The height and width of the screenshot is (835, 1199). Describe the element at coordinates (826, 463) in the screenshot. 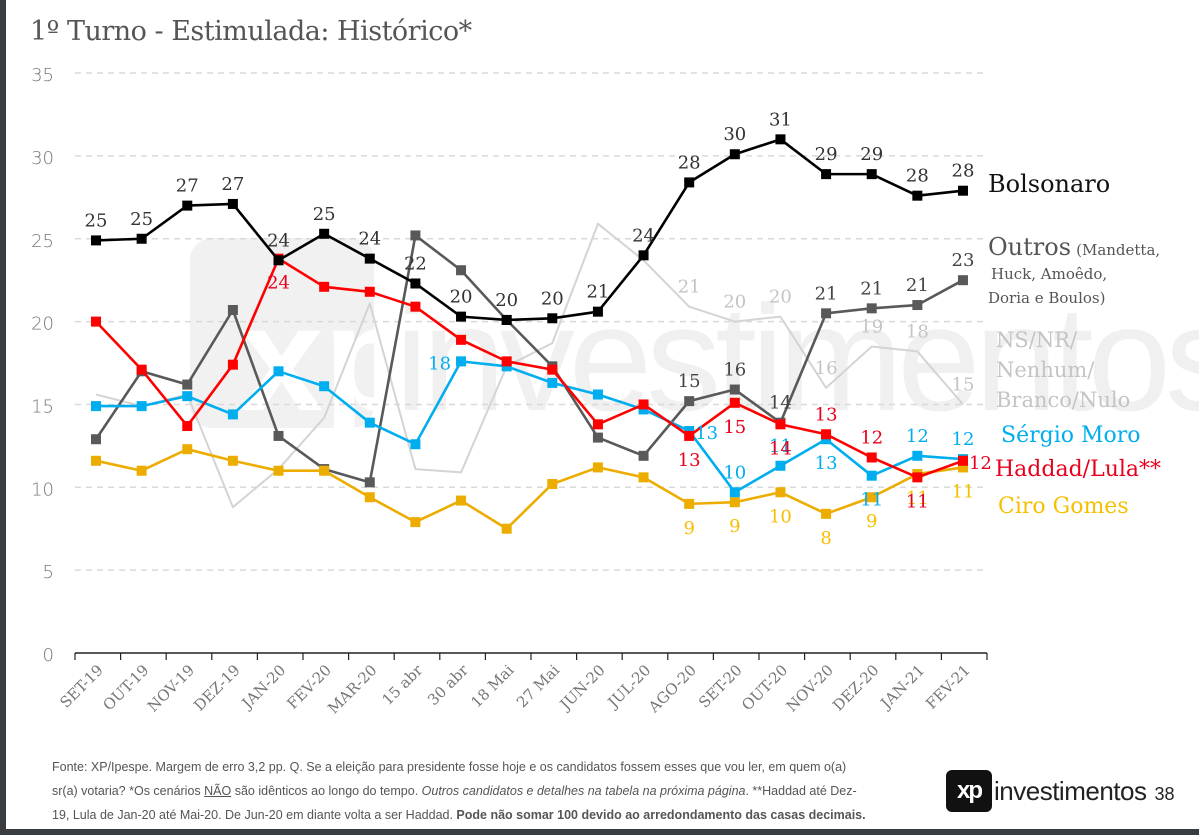

I see `data-label-srgio: 13` at that location.